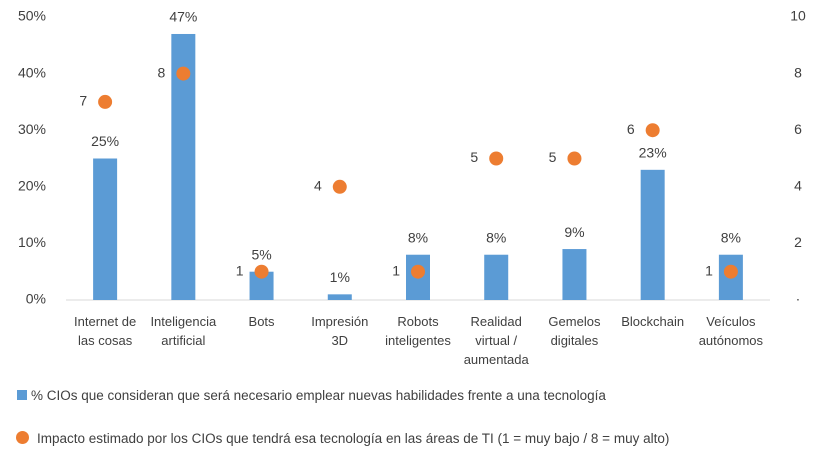 The width and height of the screenshot is (817, 472). Describe the element at coordinates (574, 331) in the screenshot. I see `x-tick-label: Gemelos digitales` at that location.